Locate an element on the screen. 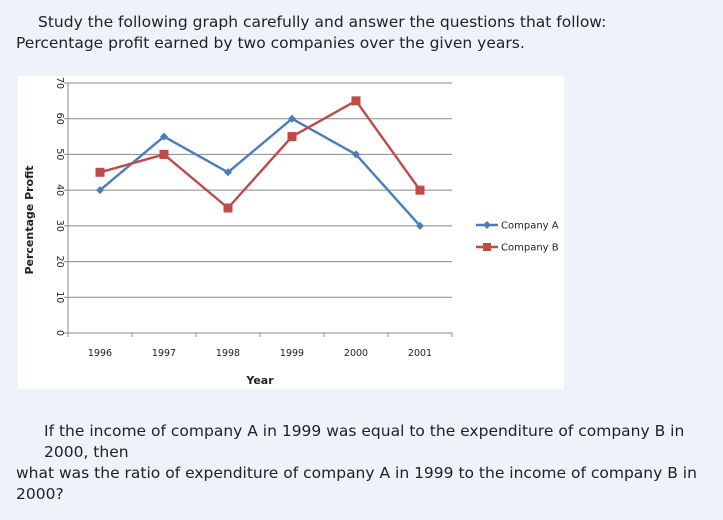  point-company-b-1997 is located at coordinates (164, 154).